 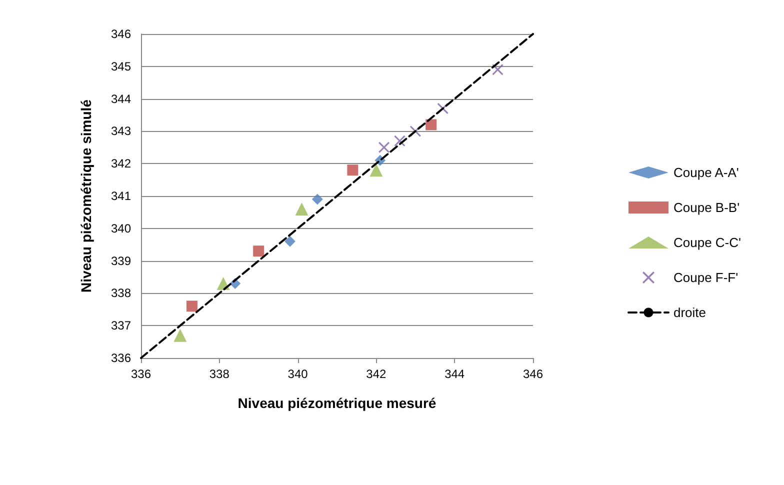 What do you see at coordinates (689, 312) in the screenshot?
I see `legend-label: droite` at bounding box center [689, 312].